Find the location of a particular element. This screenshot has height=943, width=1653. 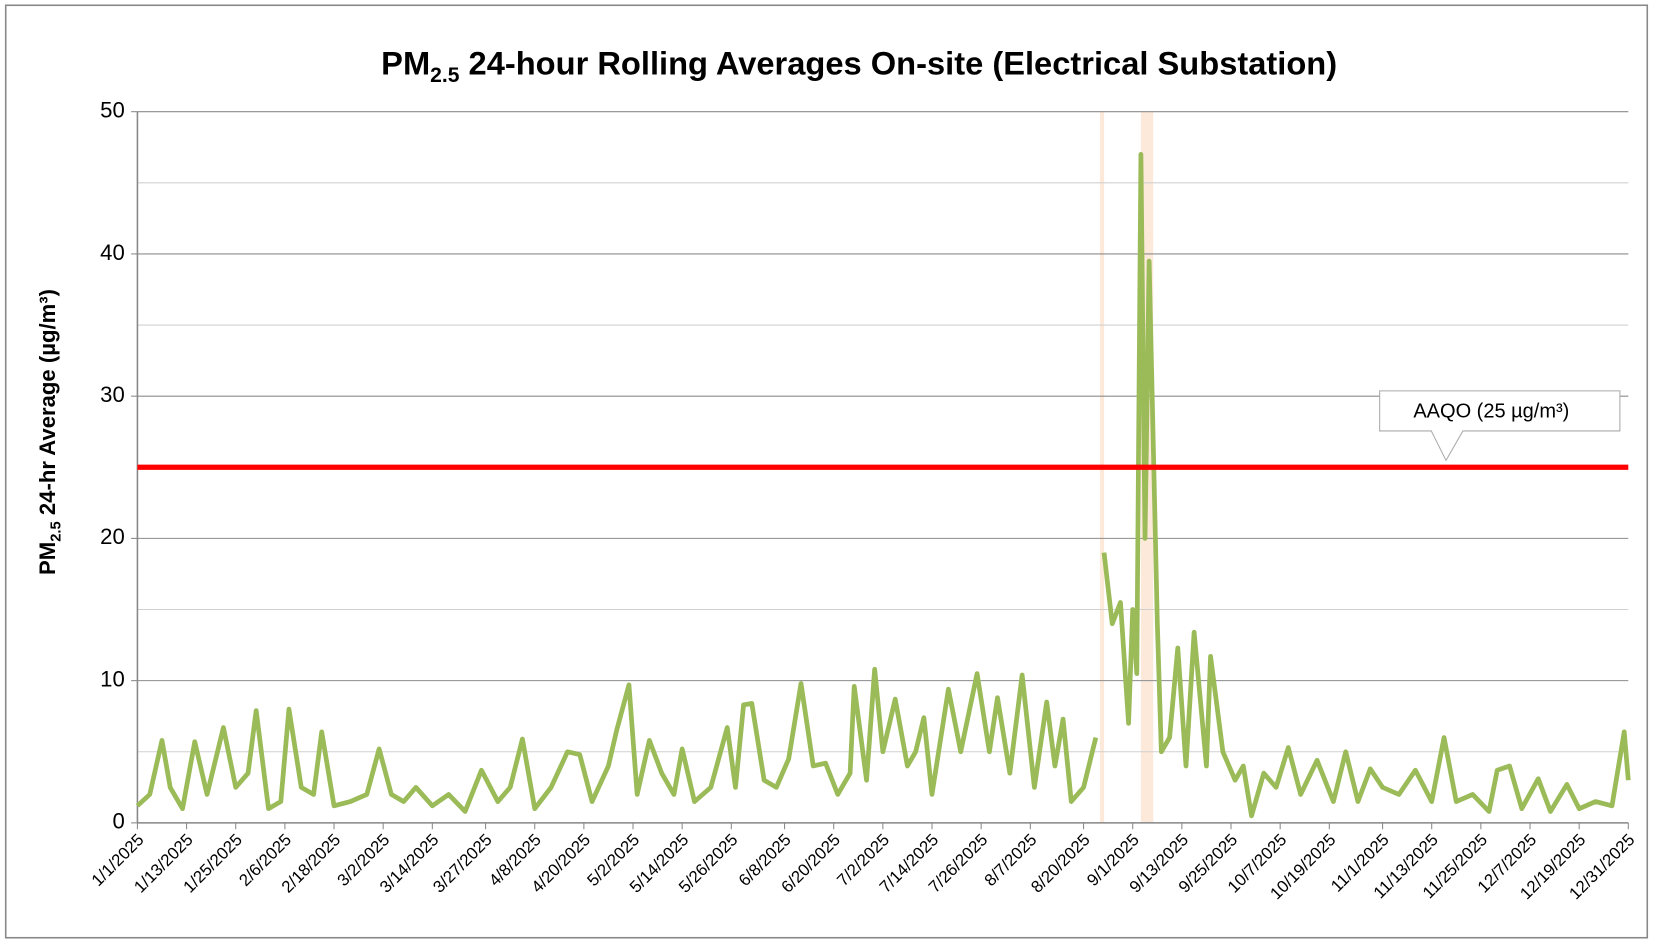

y-tick-label: 10 is located at coordinates (112, 678).